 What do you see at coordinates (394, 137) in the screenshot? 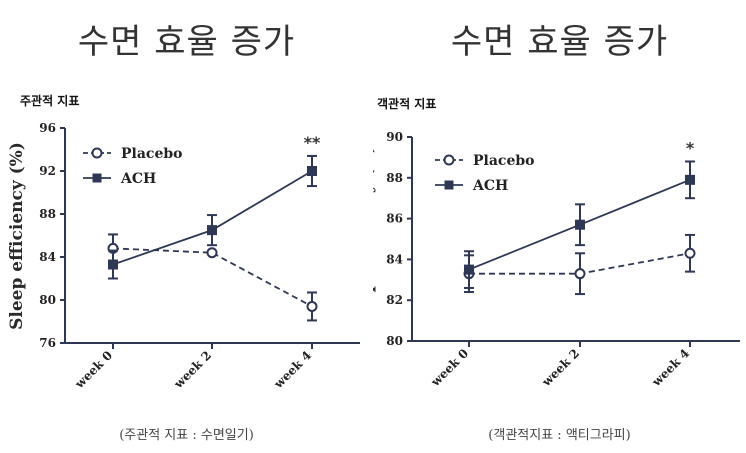
I see `y-tick-label: 90` at bounding box center [394, 137].